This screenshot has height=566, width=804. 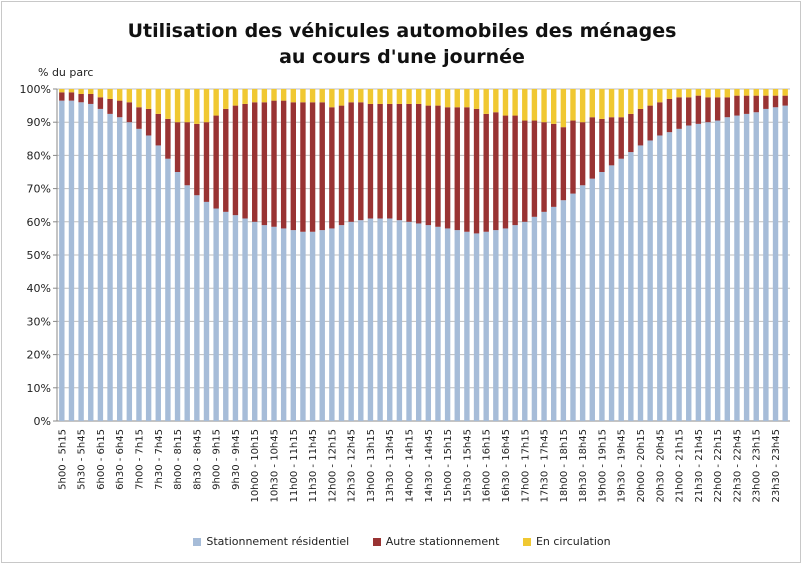 What do you see at coordinates (139, 459) in the screenshot?
I see `x-tick-label: 7h00 - 7h15` at bounding box center [139, 459].